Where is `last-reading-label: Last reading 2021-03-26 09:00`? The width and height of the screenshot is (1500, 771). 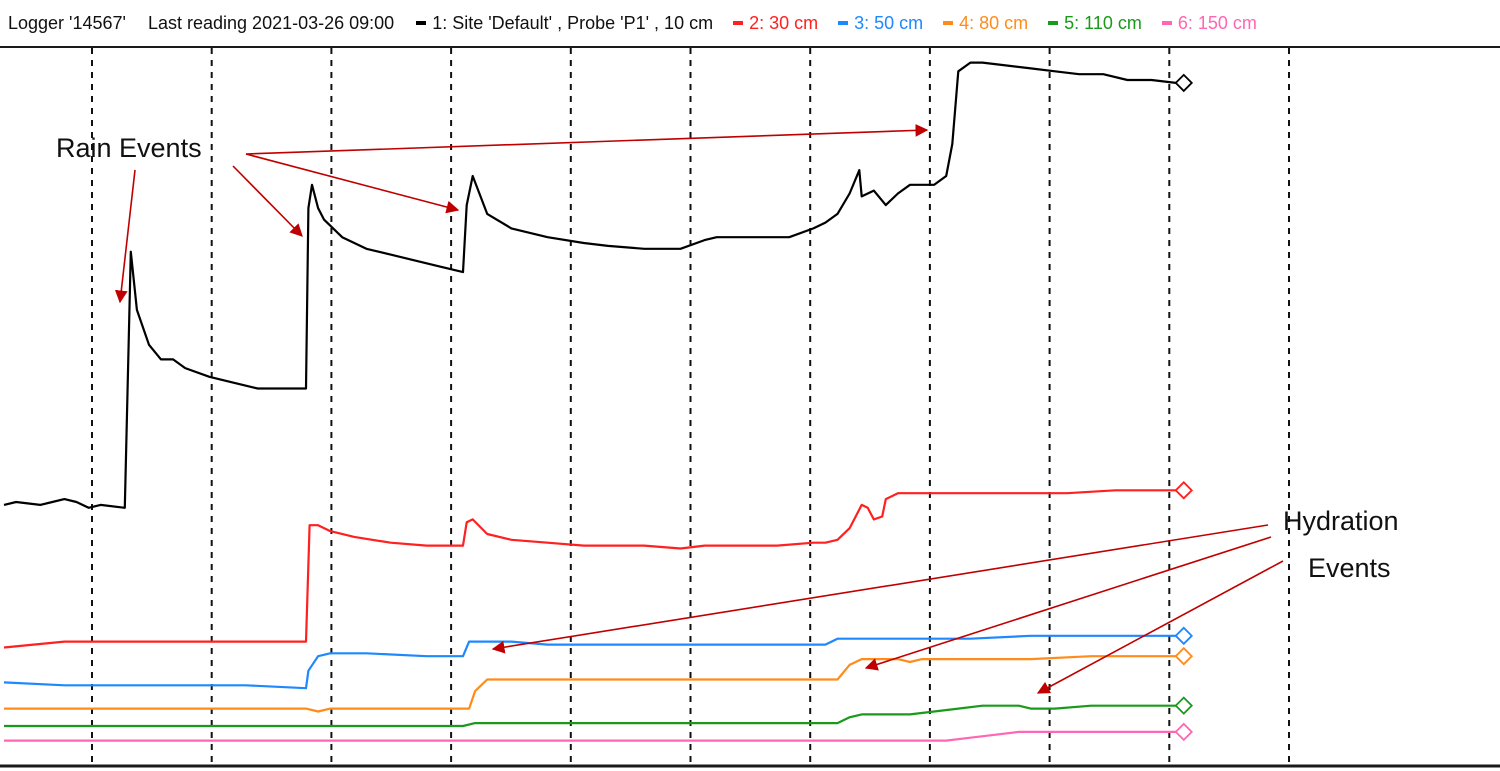 last-reading-label: Last reading 2021-03-26 09:00 is located at coordinates (271, 22).